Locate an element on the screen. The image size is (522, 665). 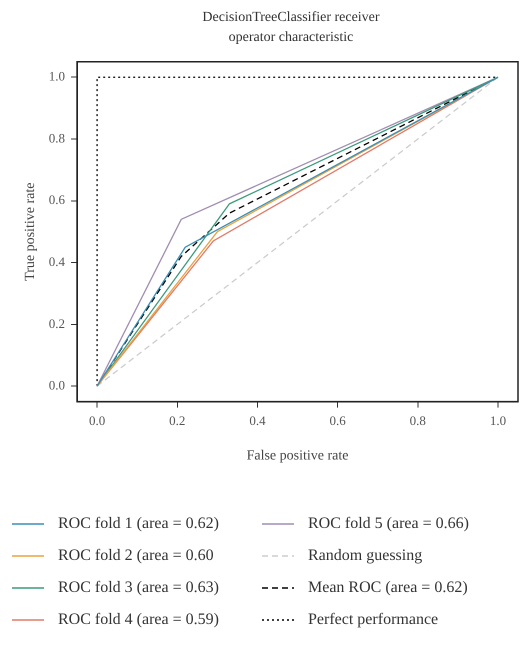
y-tick-label: 0.8 is located at coordinates (57, 138).